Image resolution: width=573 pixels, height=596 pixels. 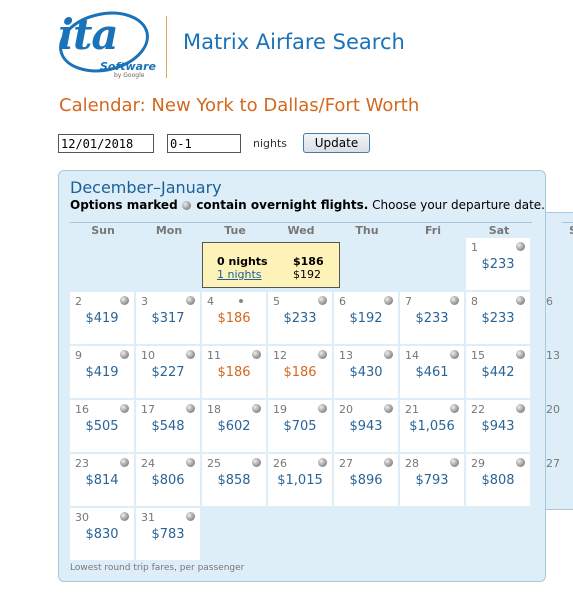 I want to click on day-fare-link: $1,015, so click(x=300, y=480).